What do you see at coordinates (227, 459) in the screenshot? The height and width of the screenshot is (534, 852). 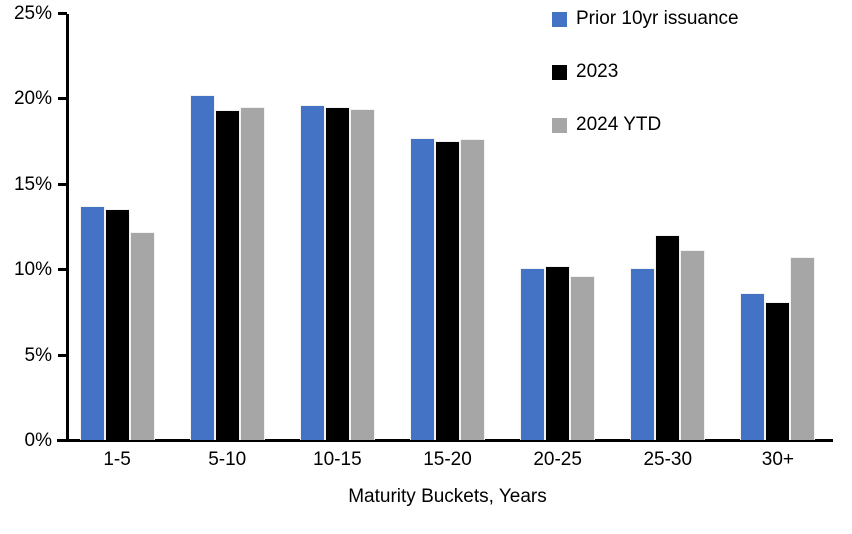 I see `x-tick-label-5-10: 5-10` at bounding box center [227, 459].